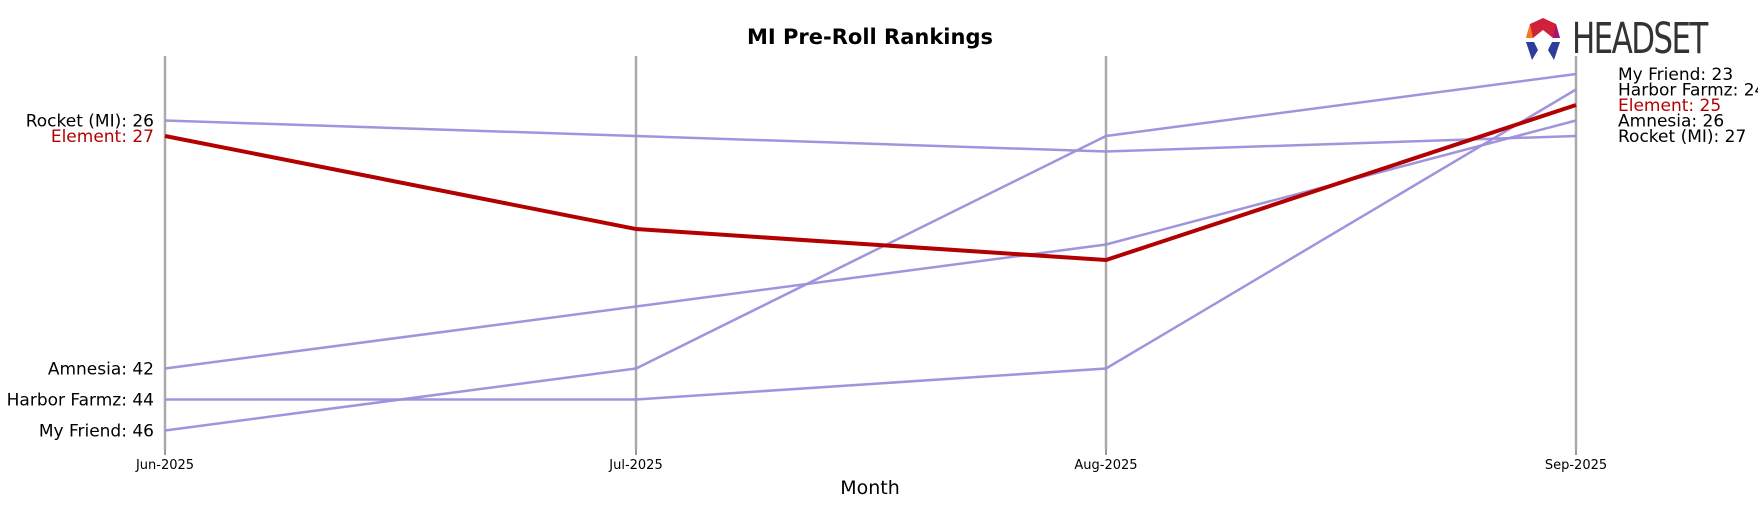  Describe the element at coordinates (635, 465) in the screenshot. I see `x-tick-label: Jul-2025` at that location.